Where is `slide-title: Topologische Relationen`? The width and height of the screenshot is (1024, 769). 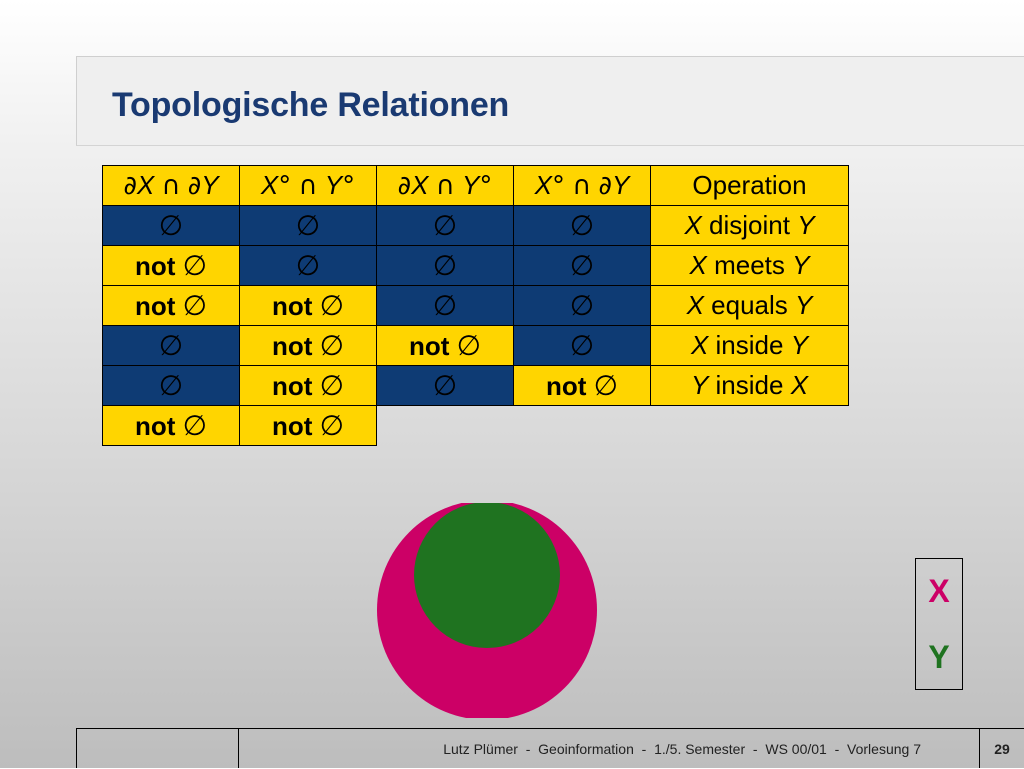 slide-title: Topologische Relationen is located at coordinates (311, 105).